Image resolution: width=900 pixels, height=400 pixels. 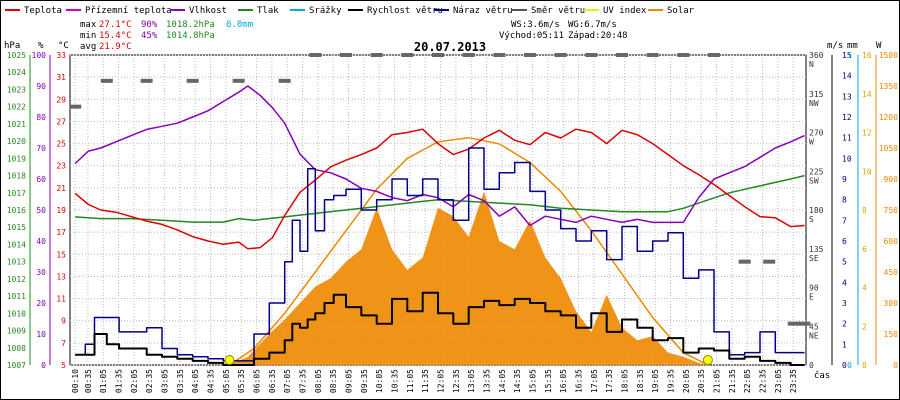 I want to click on y-tick-label-w: 900, so click(x=891, y=179).